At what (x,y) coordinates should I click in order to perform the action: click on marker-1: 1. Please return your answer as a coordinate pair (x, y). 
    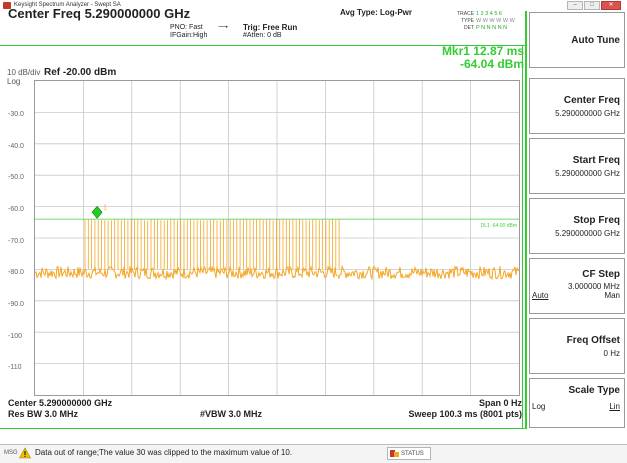
    Looking at the image, I should click on (99, 211).